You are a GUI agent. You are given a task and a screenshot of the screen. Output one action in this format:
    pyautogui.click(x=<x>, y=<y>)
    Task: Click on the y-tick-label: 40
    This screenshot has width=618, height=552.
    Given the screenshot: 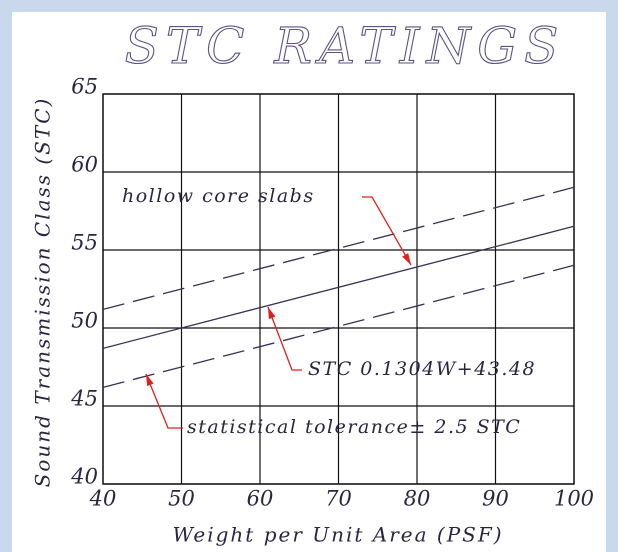 What is the action you would take?
    pyautogui.click(x=84, y=477)
    